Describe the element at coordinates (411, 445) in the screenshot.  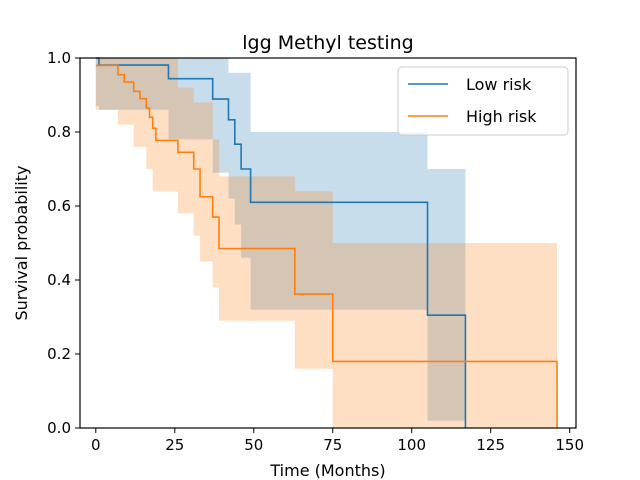
I see `x-tick-label: 100` at that location.